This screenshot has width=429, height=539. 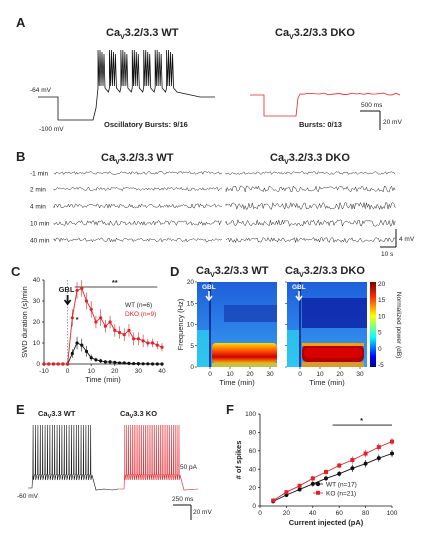 I want to click on colorbar-tick-label: 10, so click(x=382, y=316).